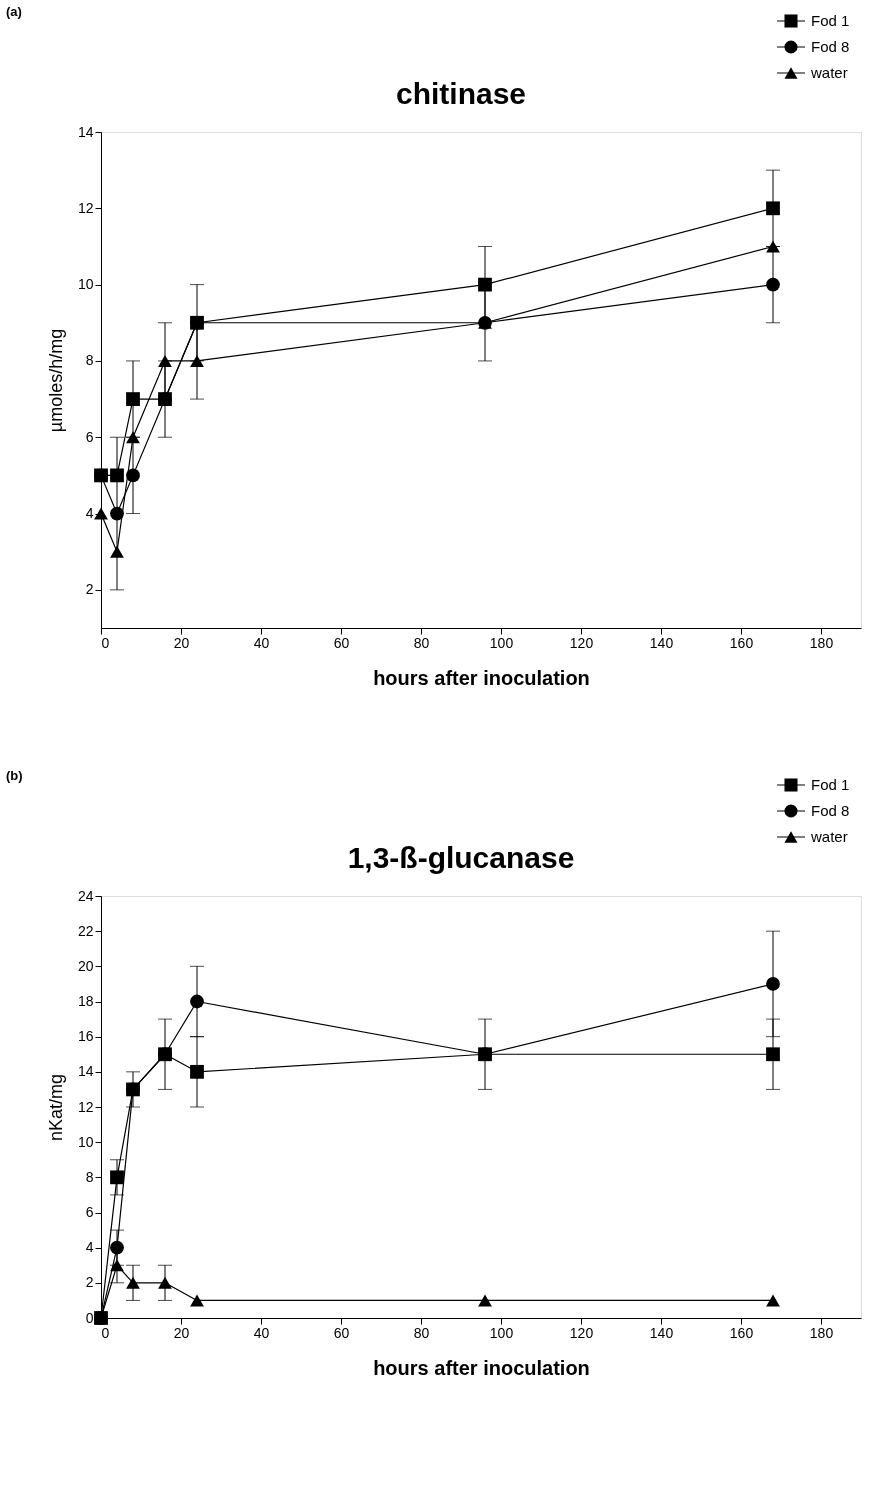  What do you see at coordinates (85, 1036) in the screenshot?
I see `y-tick-label: 16` at bounding box center [85, 1036].